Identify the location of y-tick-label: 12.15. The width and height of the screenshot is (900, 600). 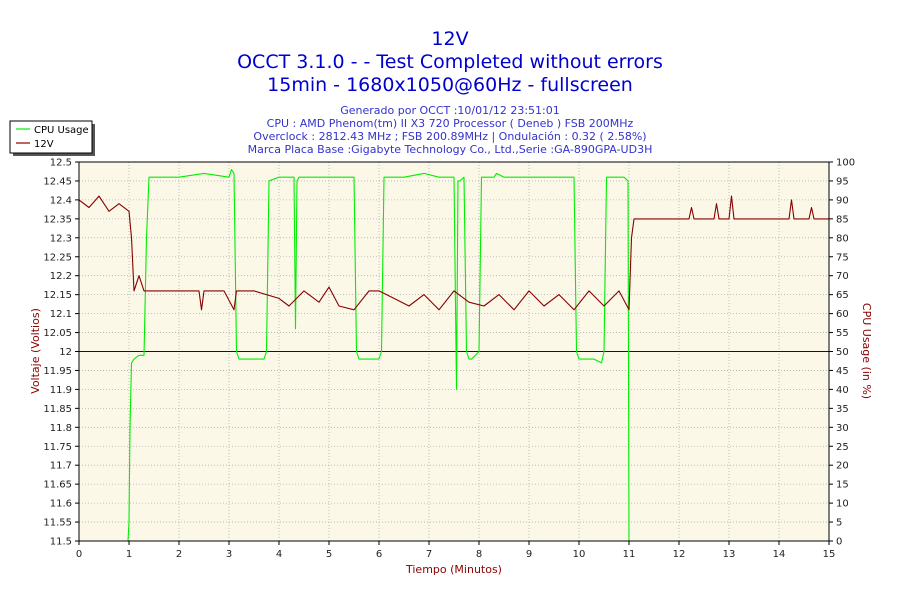
(57, 295).